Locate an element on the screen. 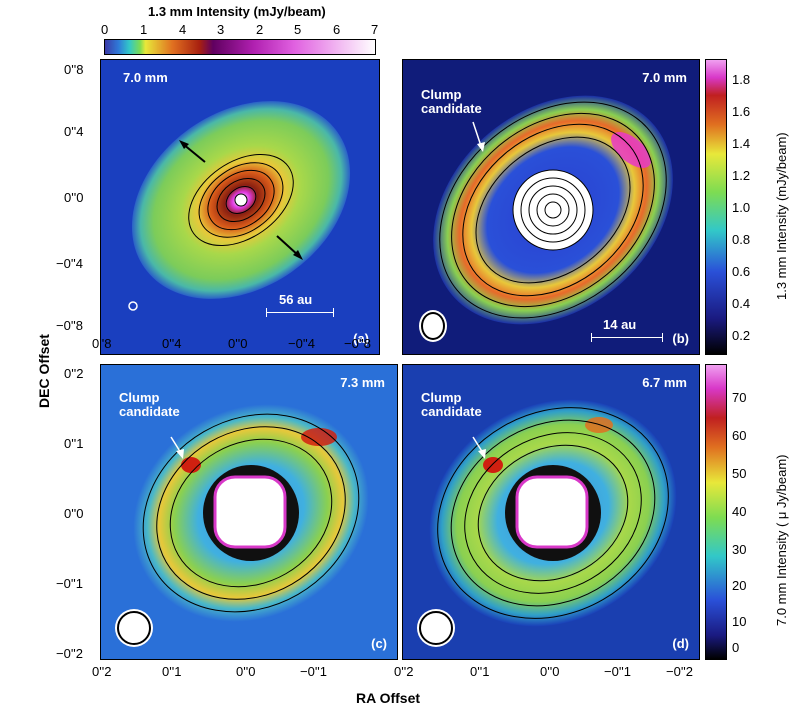  panel-a-image is located at coordinates (240, 207).